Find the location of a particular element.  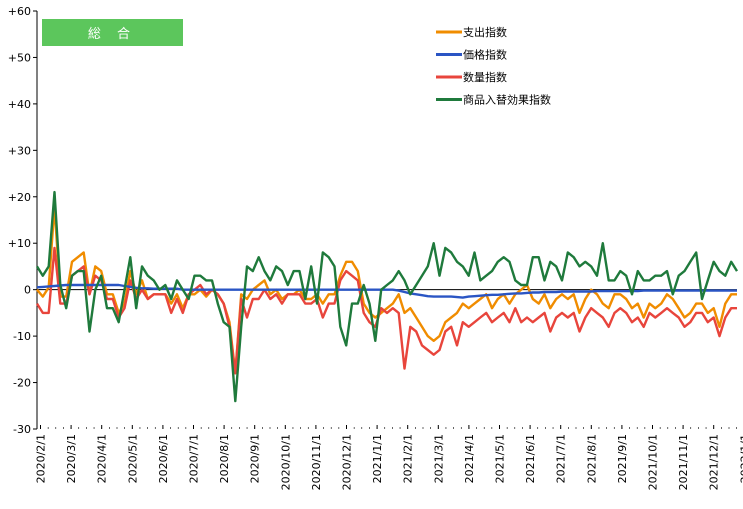

x-tick-label: 2020/6/1 is located at coordinates (163, 458).